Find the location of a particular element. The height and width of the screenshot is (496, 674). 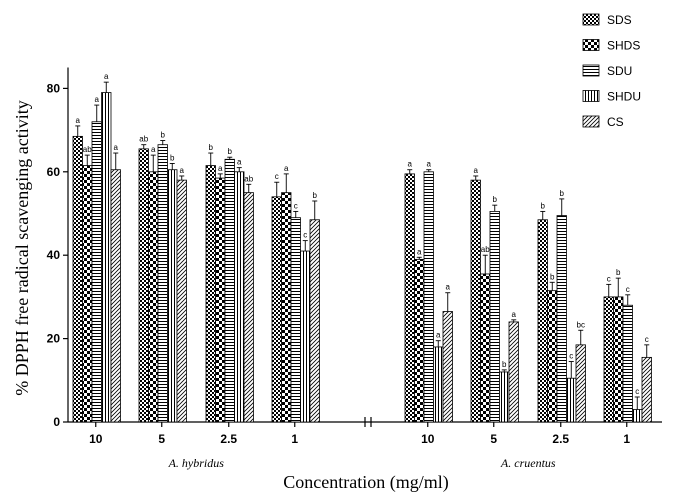

legend-label-sdu: SDU is located at coordinates (619, 71).